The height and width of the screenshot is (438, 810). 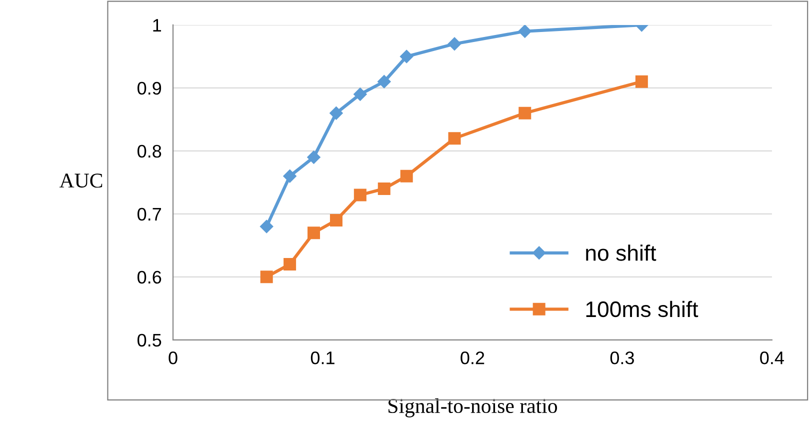 What do you see at coordinates (621, 252) in the screenshot?
I see `legend-label: no shift` at bounding box center [621, 252].